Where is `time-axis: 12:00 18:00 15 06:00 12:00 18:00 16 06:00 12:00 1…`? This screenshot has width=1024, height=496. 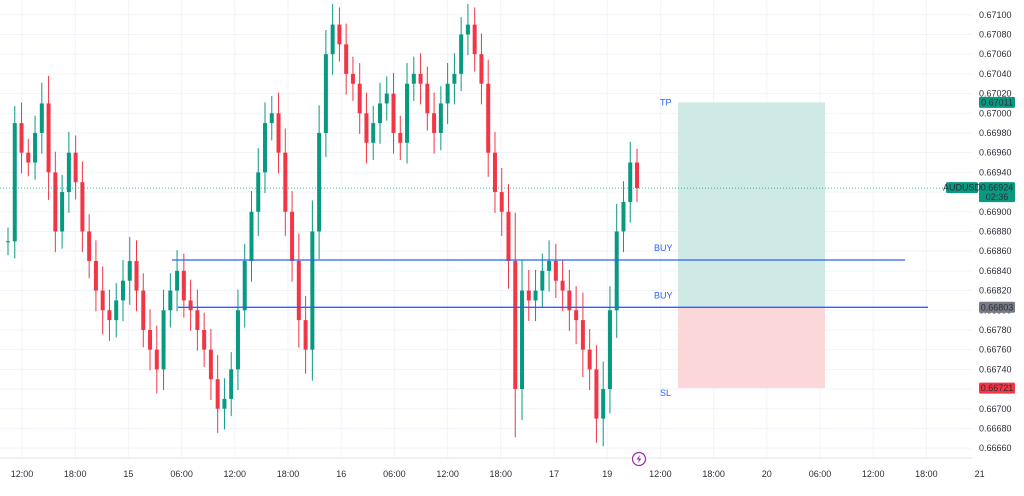
time-axis: 12:00 18:00 15 06:00 12:00 18:00 16 06:00 12:00 1… is located at coordinates (498, 474).